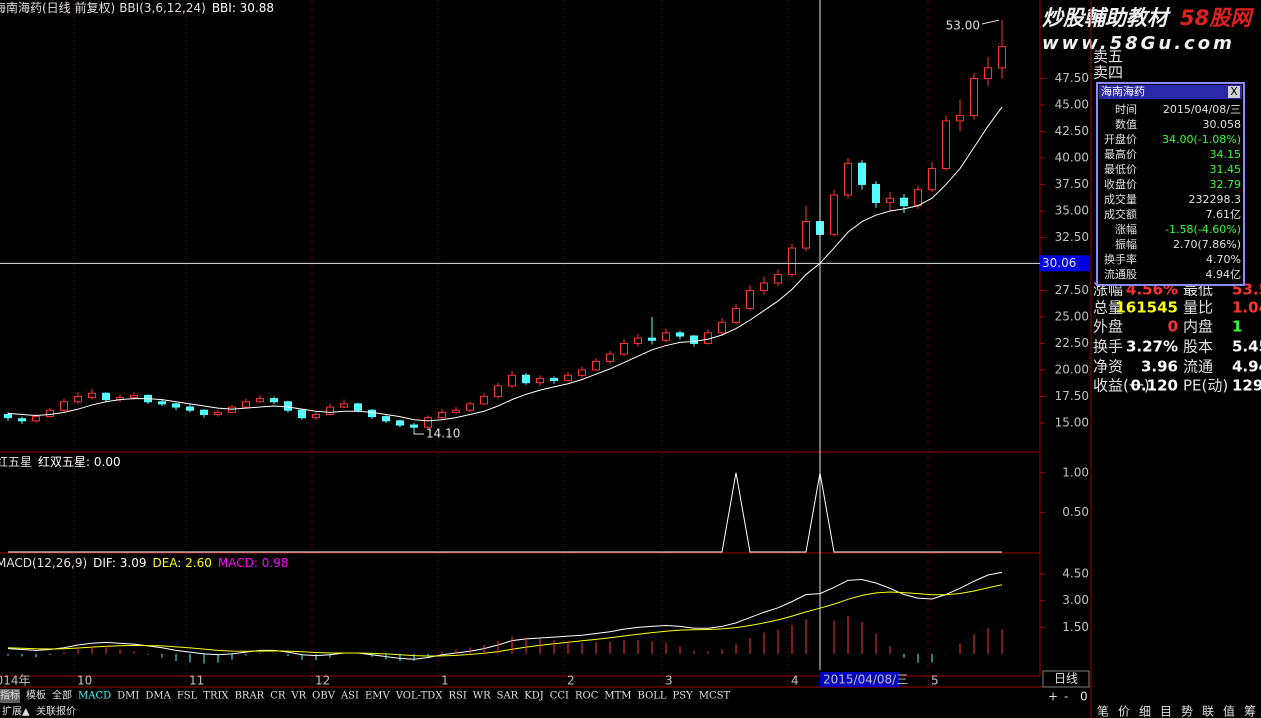  What do you see at coordinates (57, 7) in the screenshot?
I see `panel-title: 海南海药(日线 前复权)` at bounding box center [57, 7].